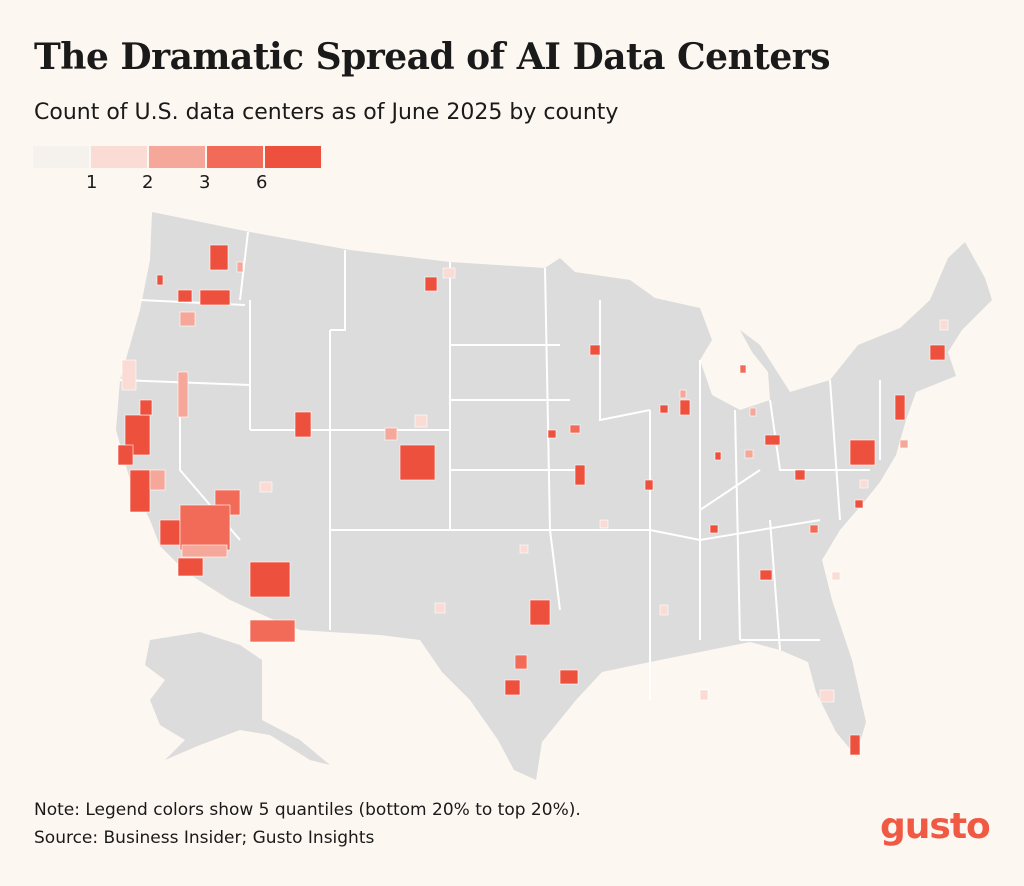  What do you see at coordinates (204, 838) in the screenshot?
I see `source-text: Source: Business Insider; Gusto Insights` at bounding box center [204, 838].